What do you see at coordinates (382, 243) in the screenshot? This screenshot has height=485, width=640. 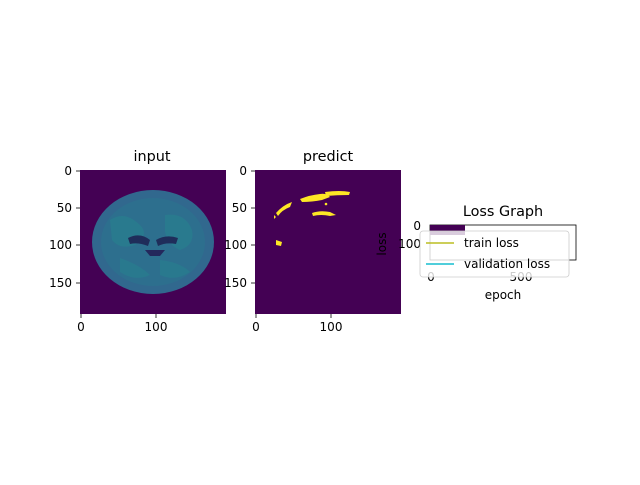 I see `loss-ylabel: loss` at bounding box center [382, 243].